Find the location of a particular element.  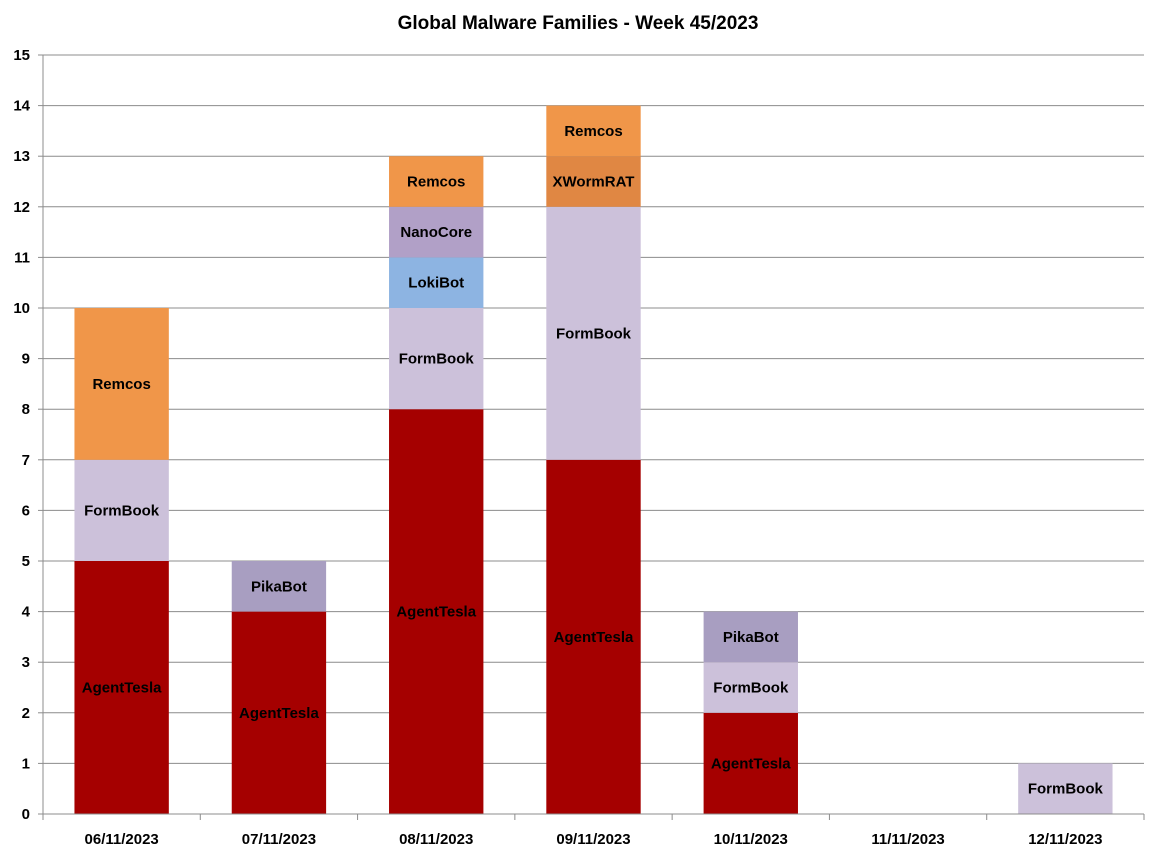

y-tick-label: 11 is located at coordinates (22, 257).